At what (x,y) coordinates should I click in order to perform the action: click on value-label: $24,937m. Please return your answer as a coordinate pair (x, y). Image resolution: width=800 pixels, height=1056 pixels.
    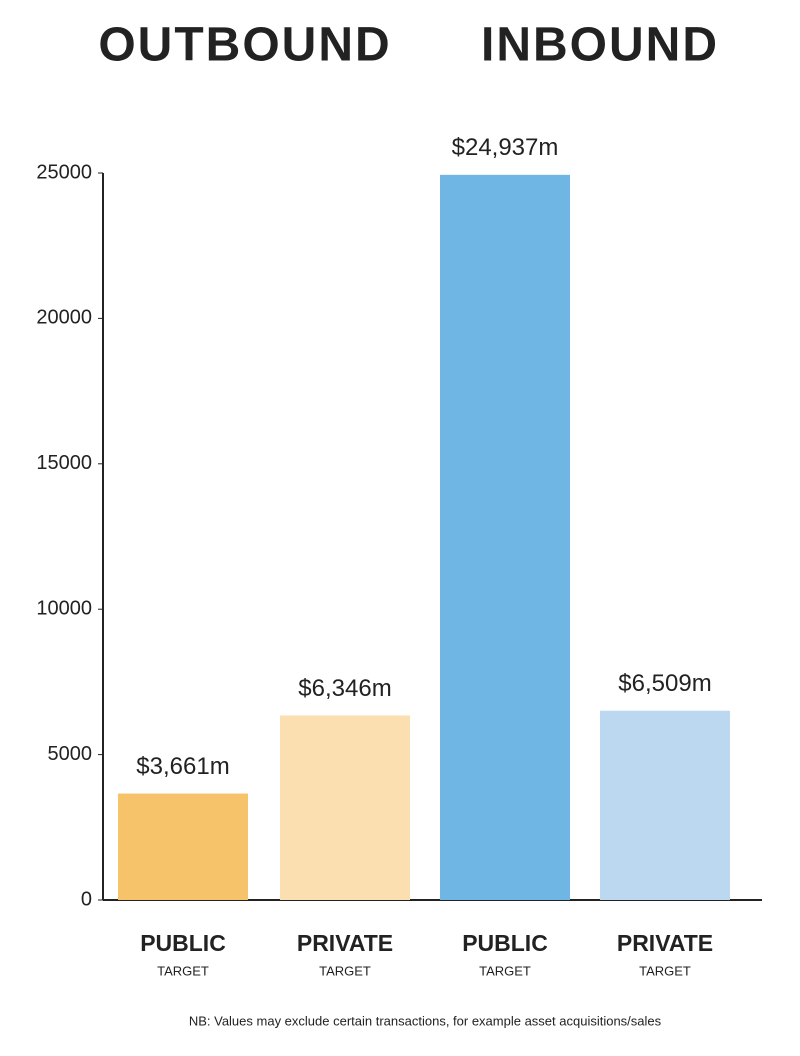
    Looking at the image, I should click on (505, 147).